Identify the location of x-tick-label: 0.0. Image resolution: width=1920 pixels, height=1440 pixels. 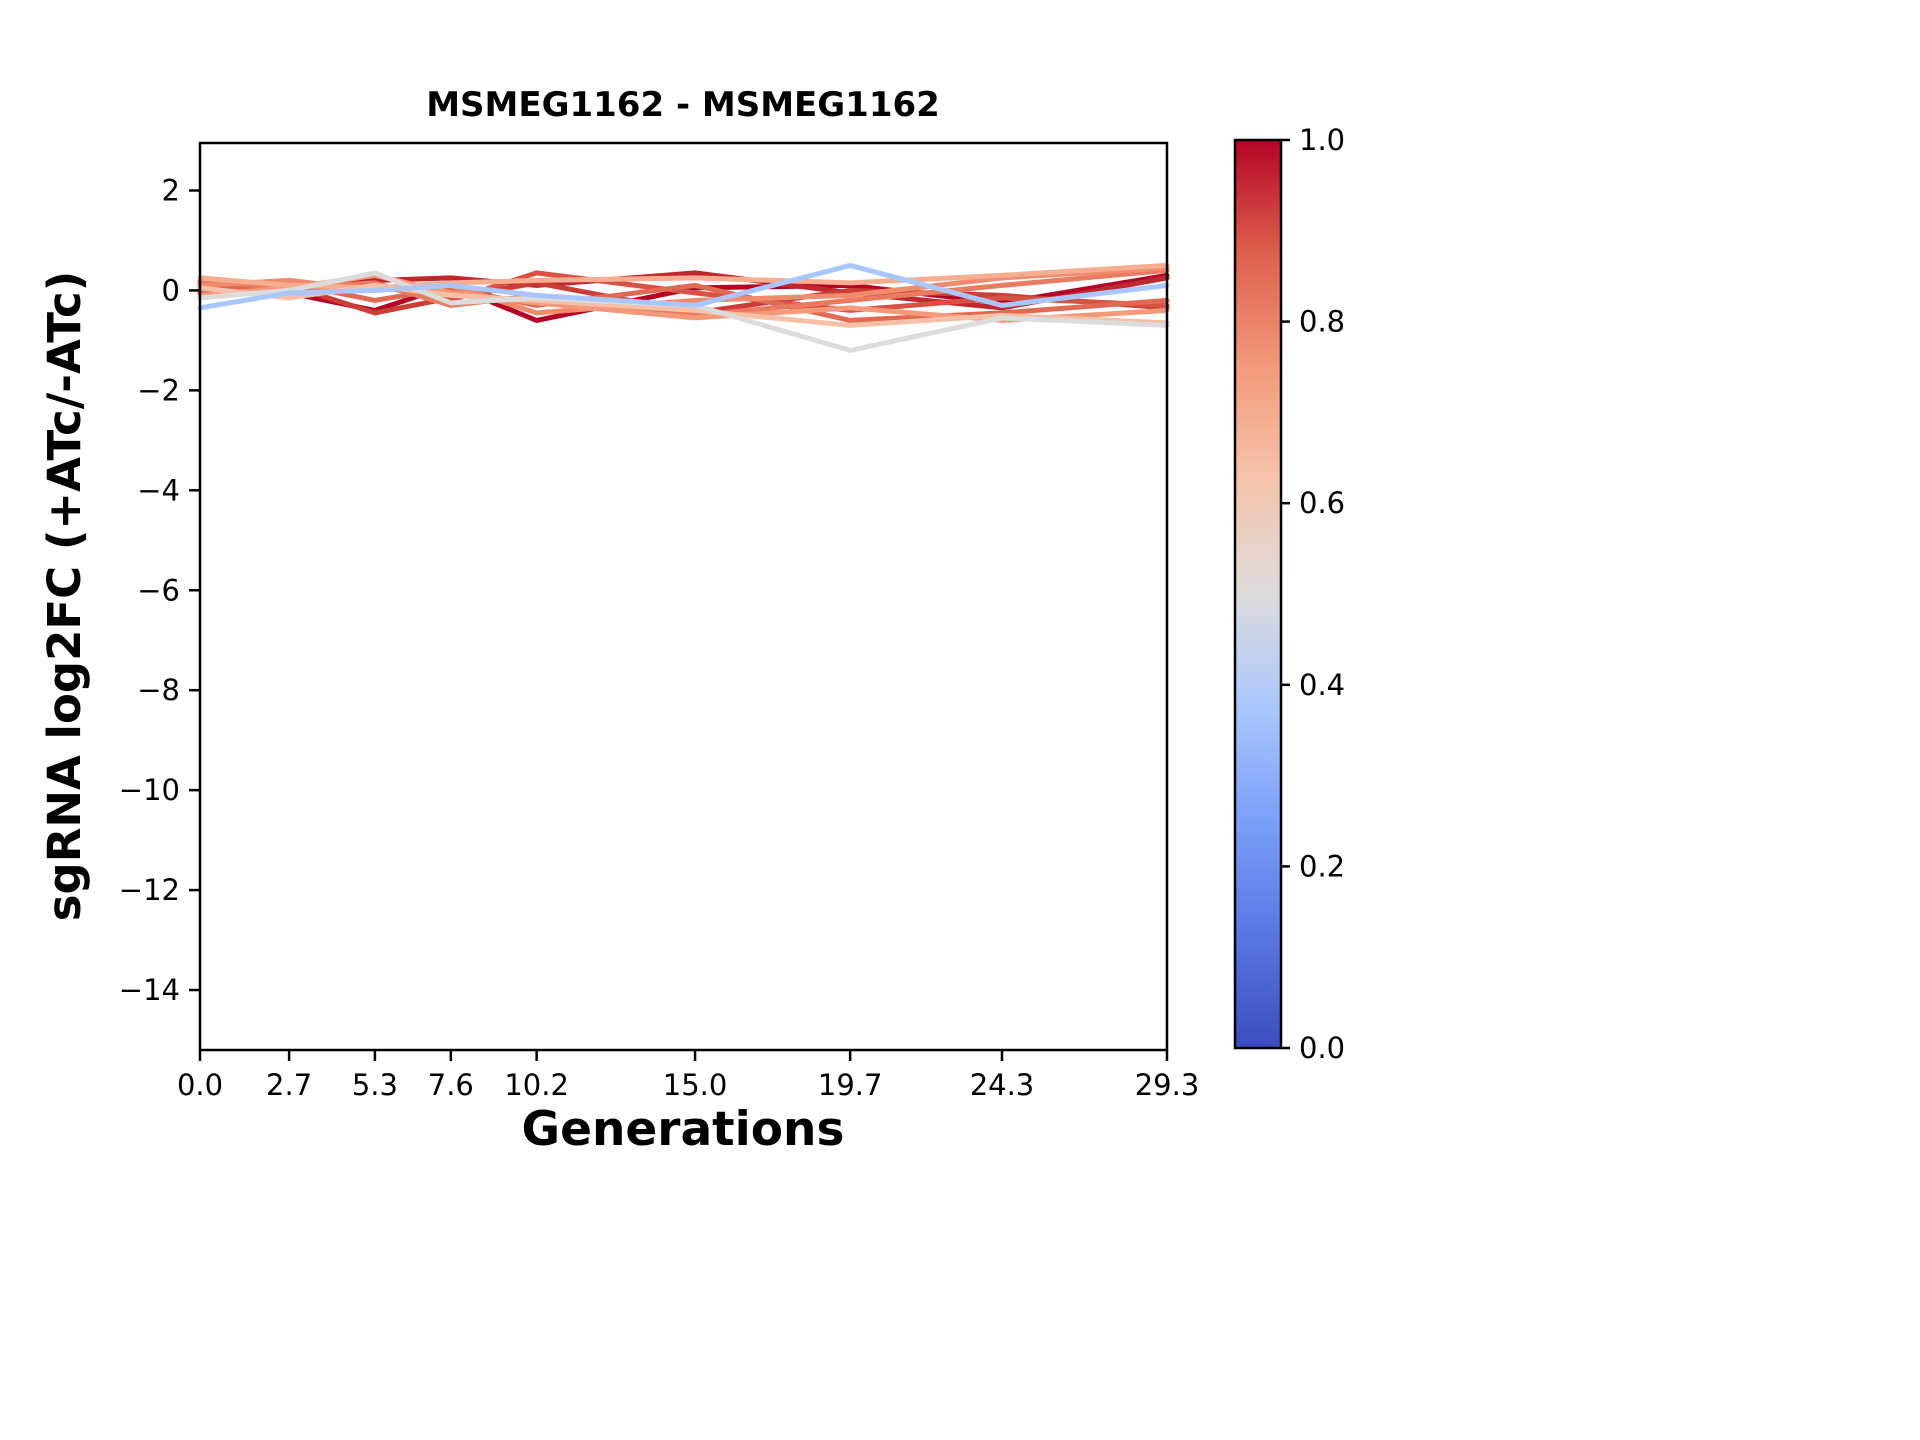
(200, 1085).